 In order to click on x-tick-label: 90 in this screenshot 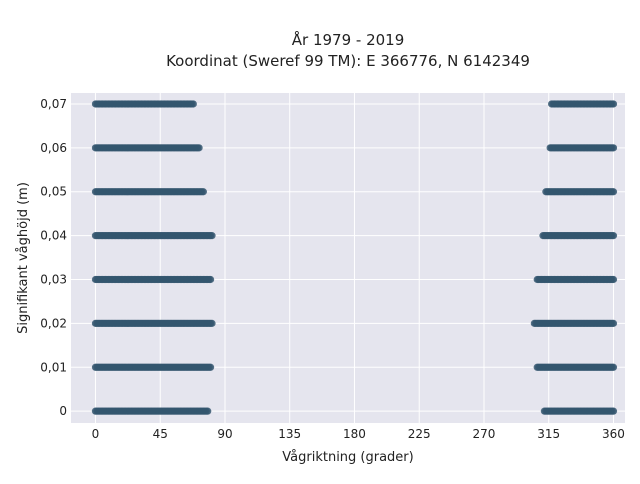, I will do `click(224, 434)`.